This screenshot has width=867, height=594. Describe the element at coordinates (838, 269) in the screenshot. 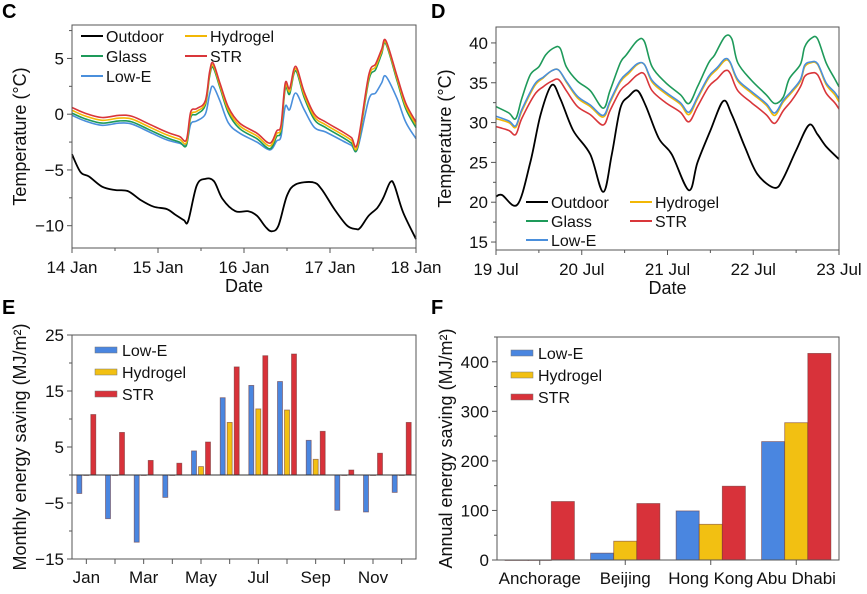

I see `x-tick-label: 23 Jul` at that location.